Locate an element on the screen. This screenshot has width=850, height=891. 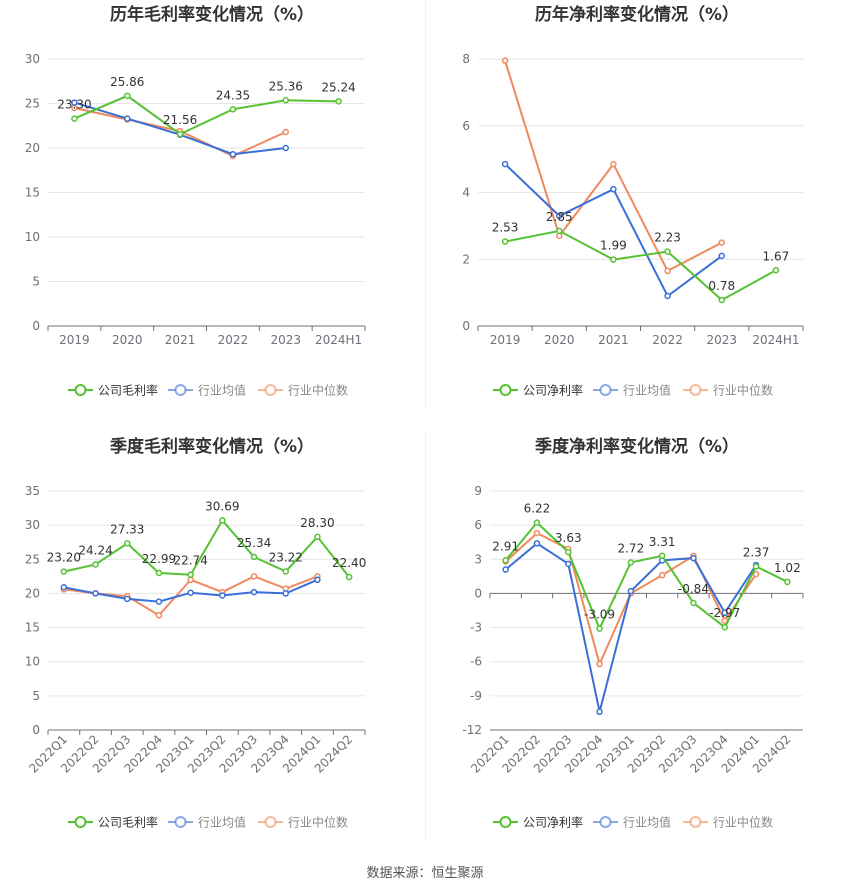
y-tick-label: 25 is located at coordinates (32, 104).